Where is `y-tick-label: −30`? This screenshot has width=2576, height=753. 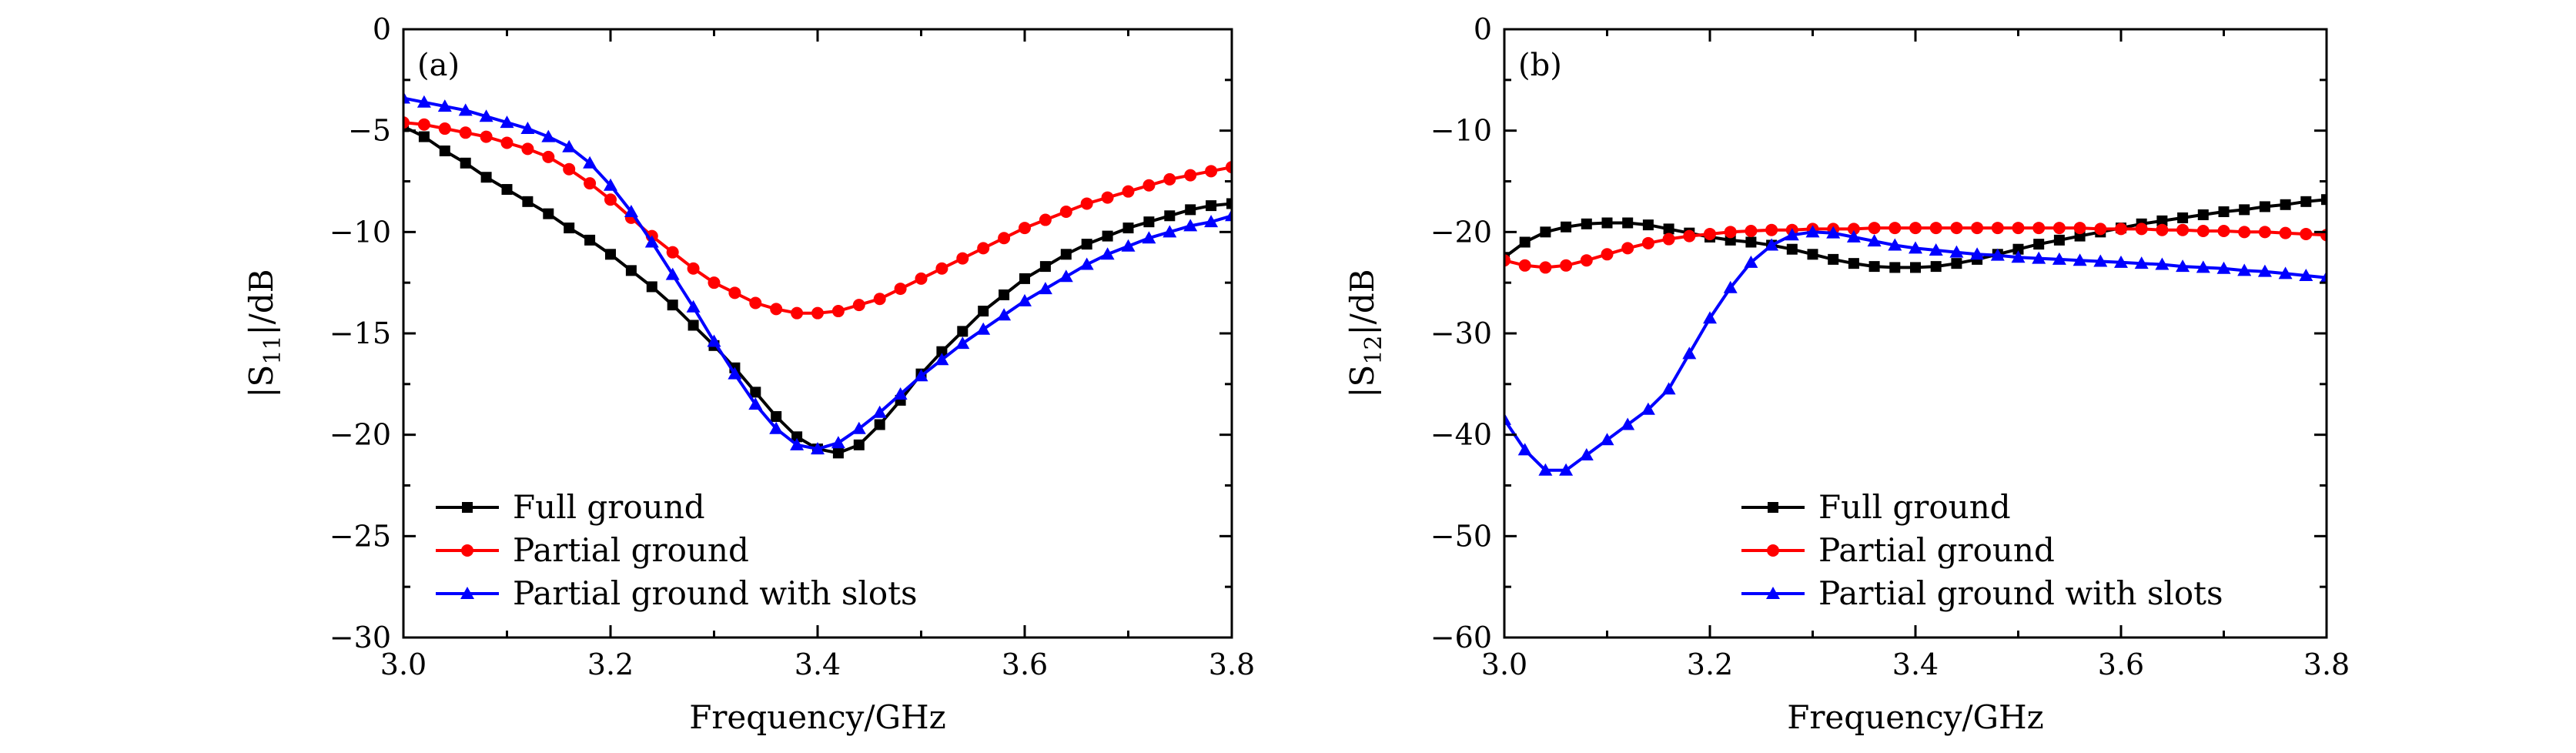 y-tick-label: −30 is located at coordinates (1461, 333).